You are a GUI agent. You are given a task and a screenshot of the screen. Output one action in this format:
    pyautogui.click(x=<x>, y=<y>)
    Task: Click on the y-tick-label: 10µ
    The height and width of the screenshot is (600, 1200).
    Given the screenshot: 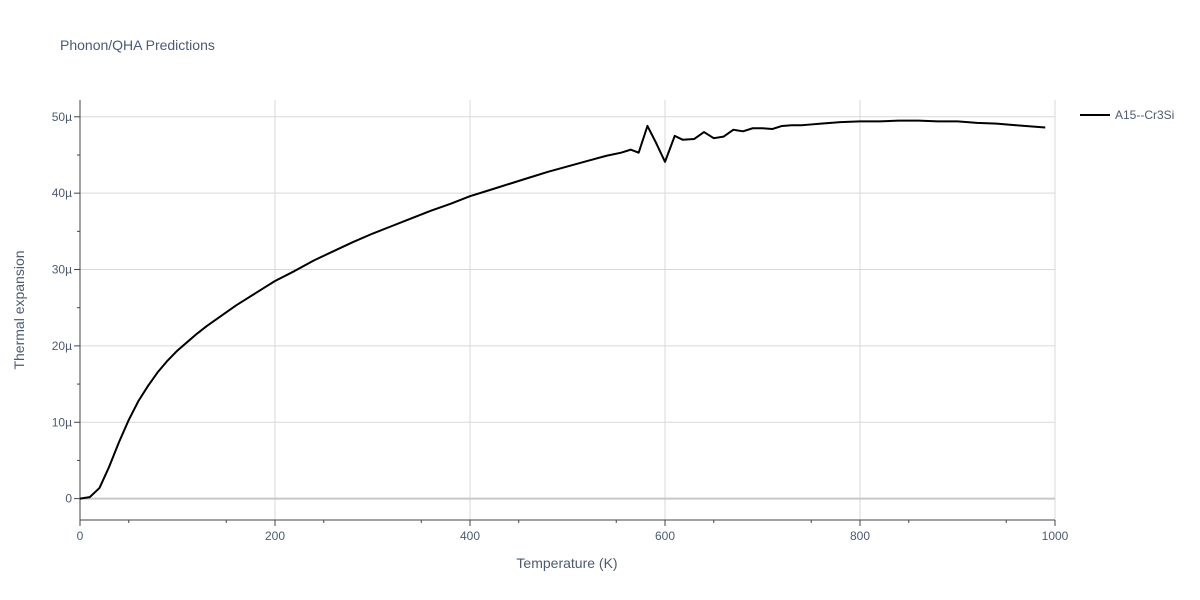 What is the action you would take?
    pyautogui.click(x=62, y=422)
    